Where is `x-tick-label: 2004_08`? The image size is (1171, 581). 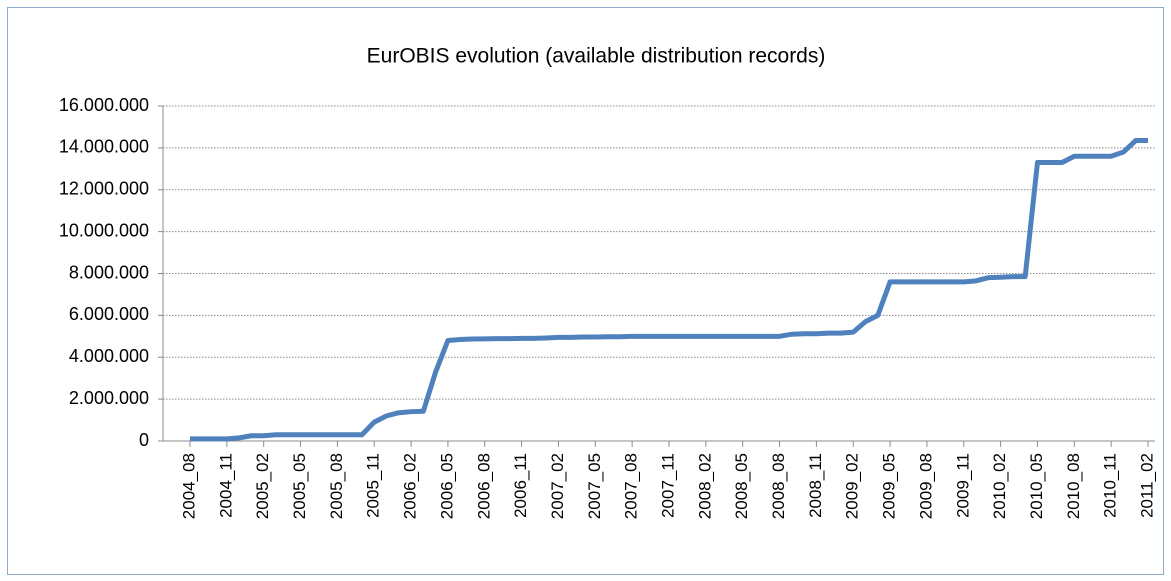
x-tick-label: 2004_08 is located at coordinates (188, 486).